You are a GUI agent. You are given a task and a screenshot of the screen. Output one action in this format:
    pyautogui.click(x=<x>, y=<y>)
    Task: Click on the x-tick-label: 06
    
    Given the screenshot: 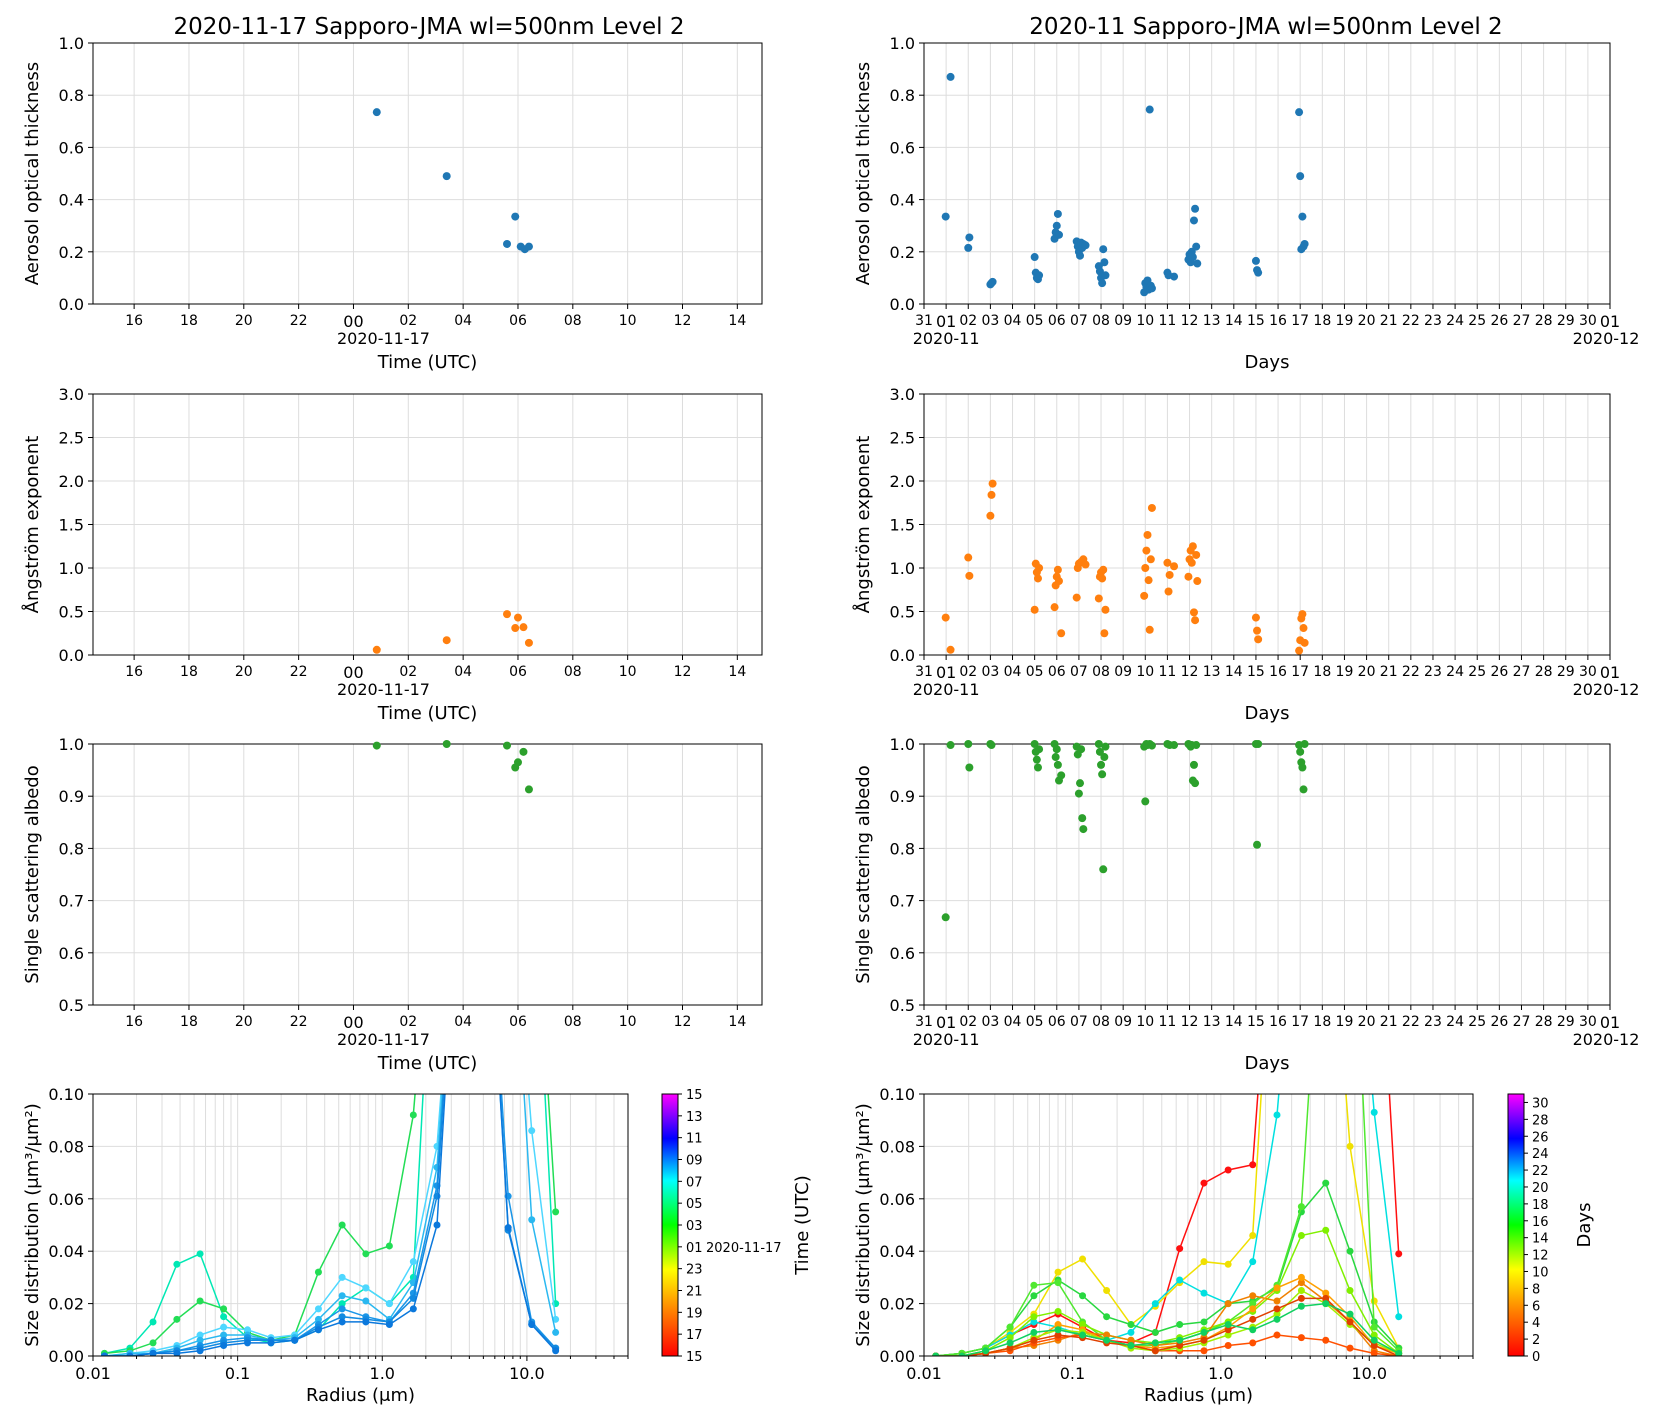 What is the action you would take?
    pyautogui.click(x=1057, y=321)
    